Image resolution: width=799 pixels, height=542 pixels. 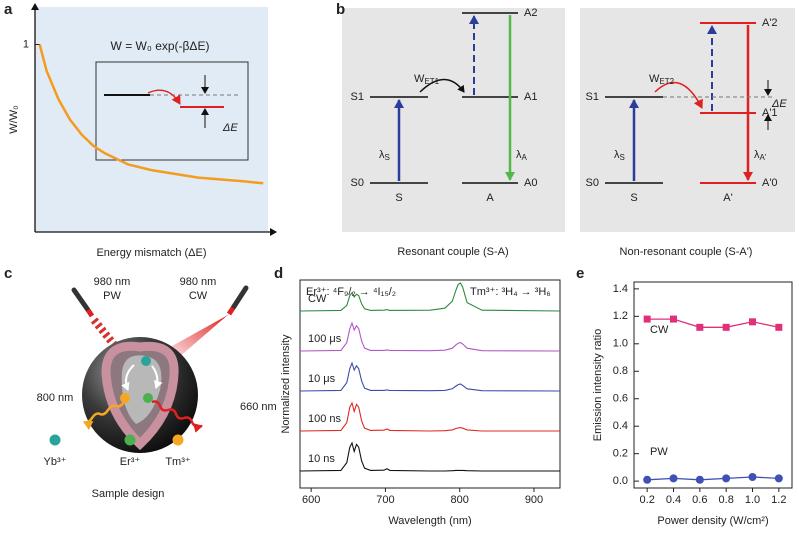 I want to click on annotation: Tm³⁺: ³H₄ → ³H₆, so click(x=510, y=292).